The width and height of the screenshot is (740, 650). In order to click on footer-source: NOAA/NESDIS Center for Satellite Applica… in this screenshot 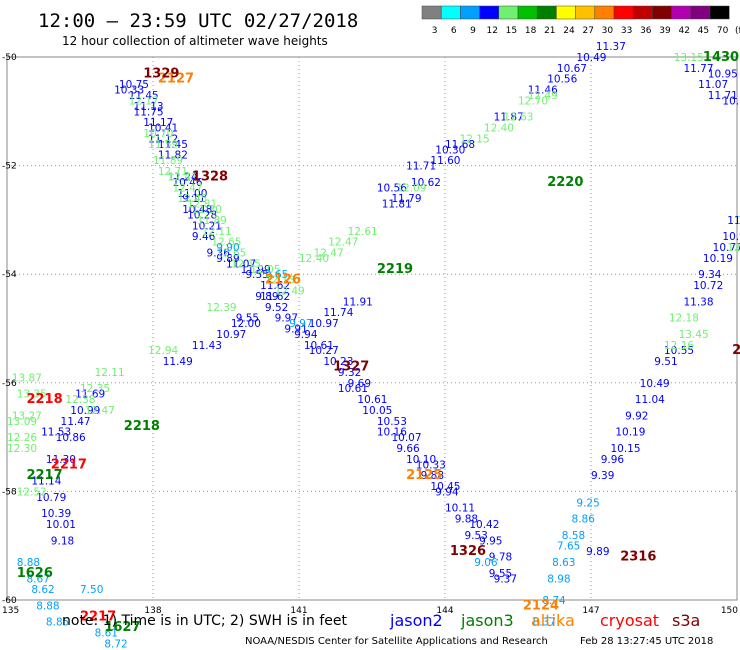, I will do `click(396, 641)`.